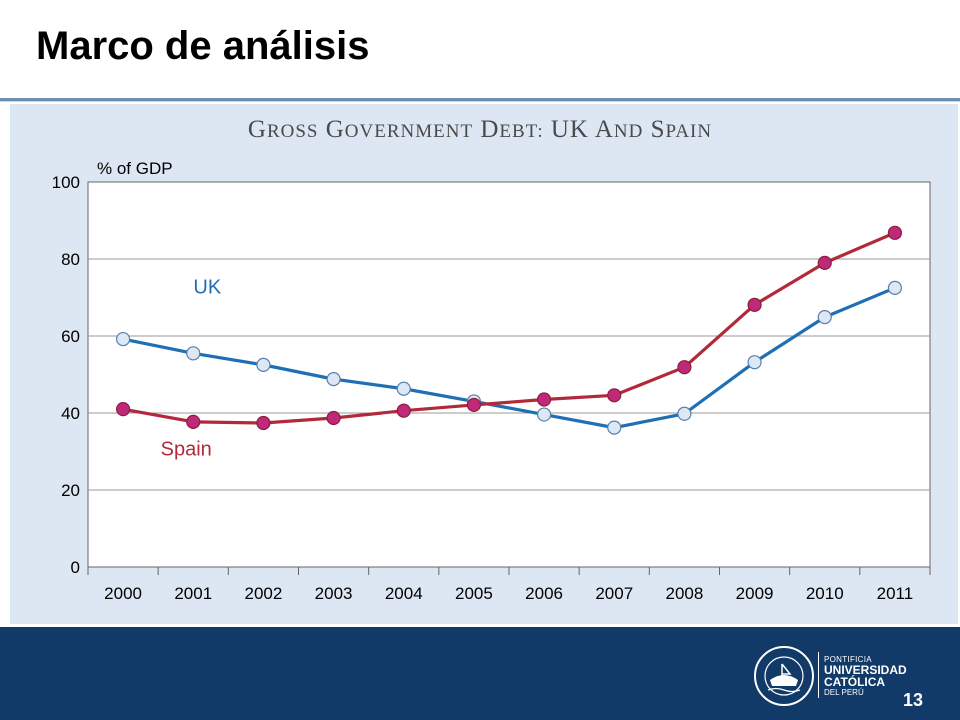  What do you see at coordinates (264, 593) in the screenshot?
I see `x-tick-label: 2002` at bounding box center [264, 593].